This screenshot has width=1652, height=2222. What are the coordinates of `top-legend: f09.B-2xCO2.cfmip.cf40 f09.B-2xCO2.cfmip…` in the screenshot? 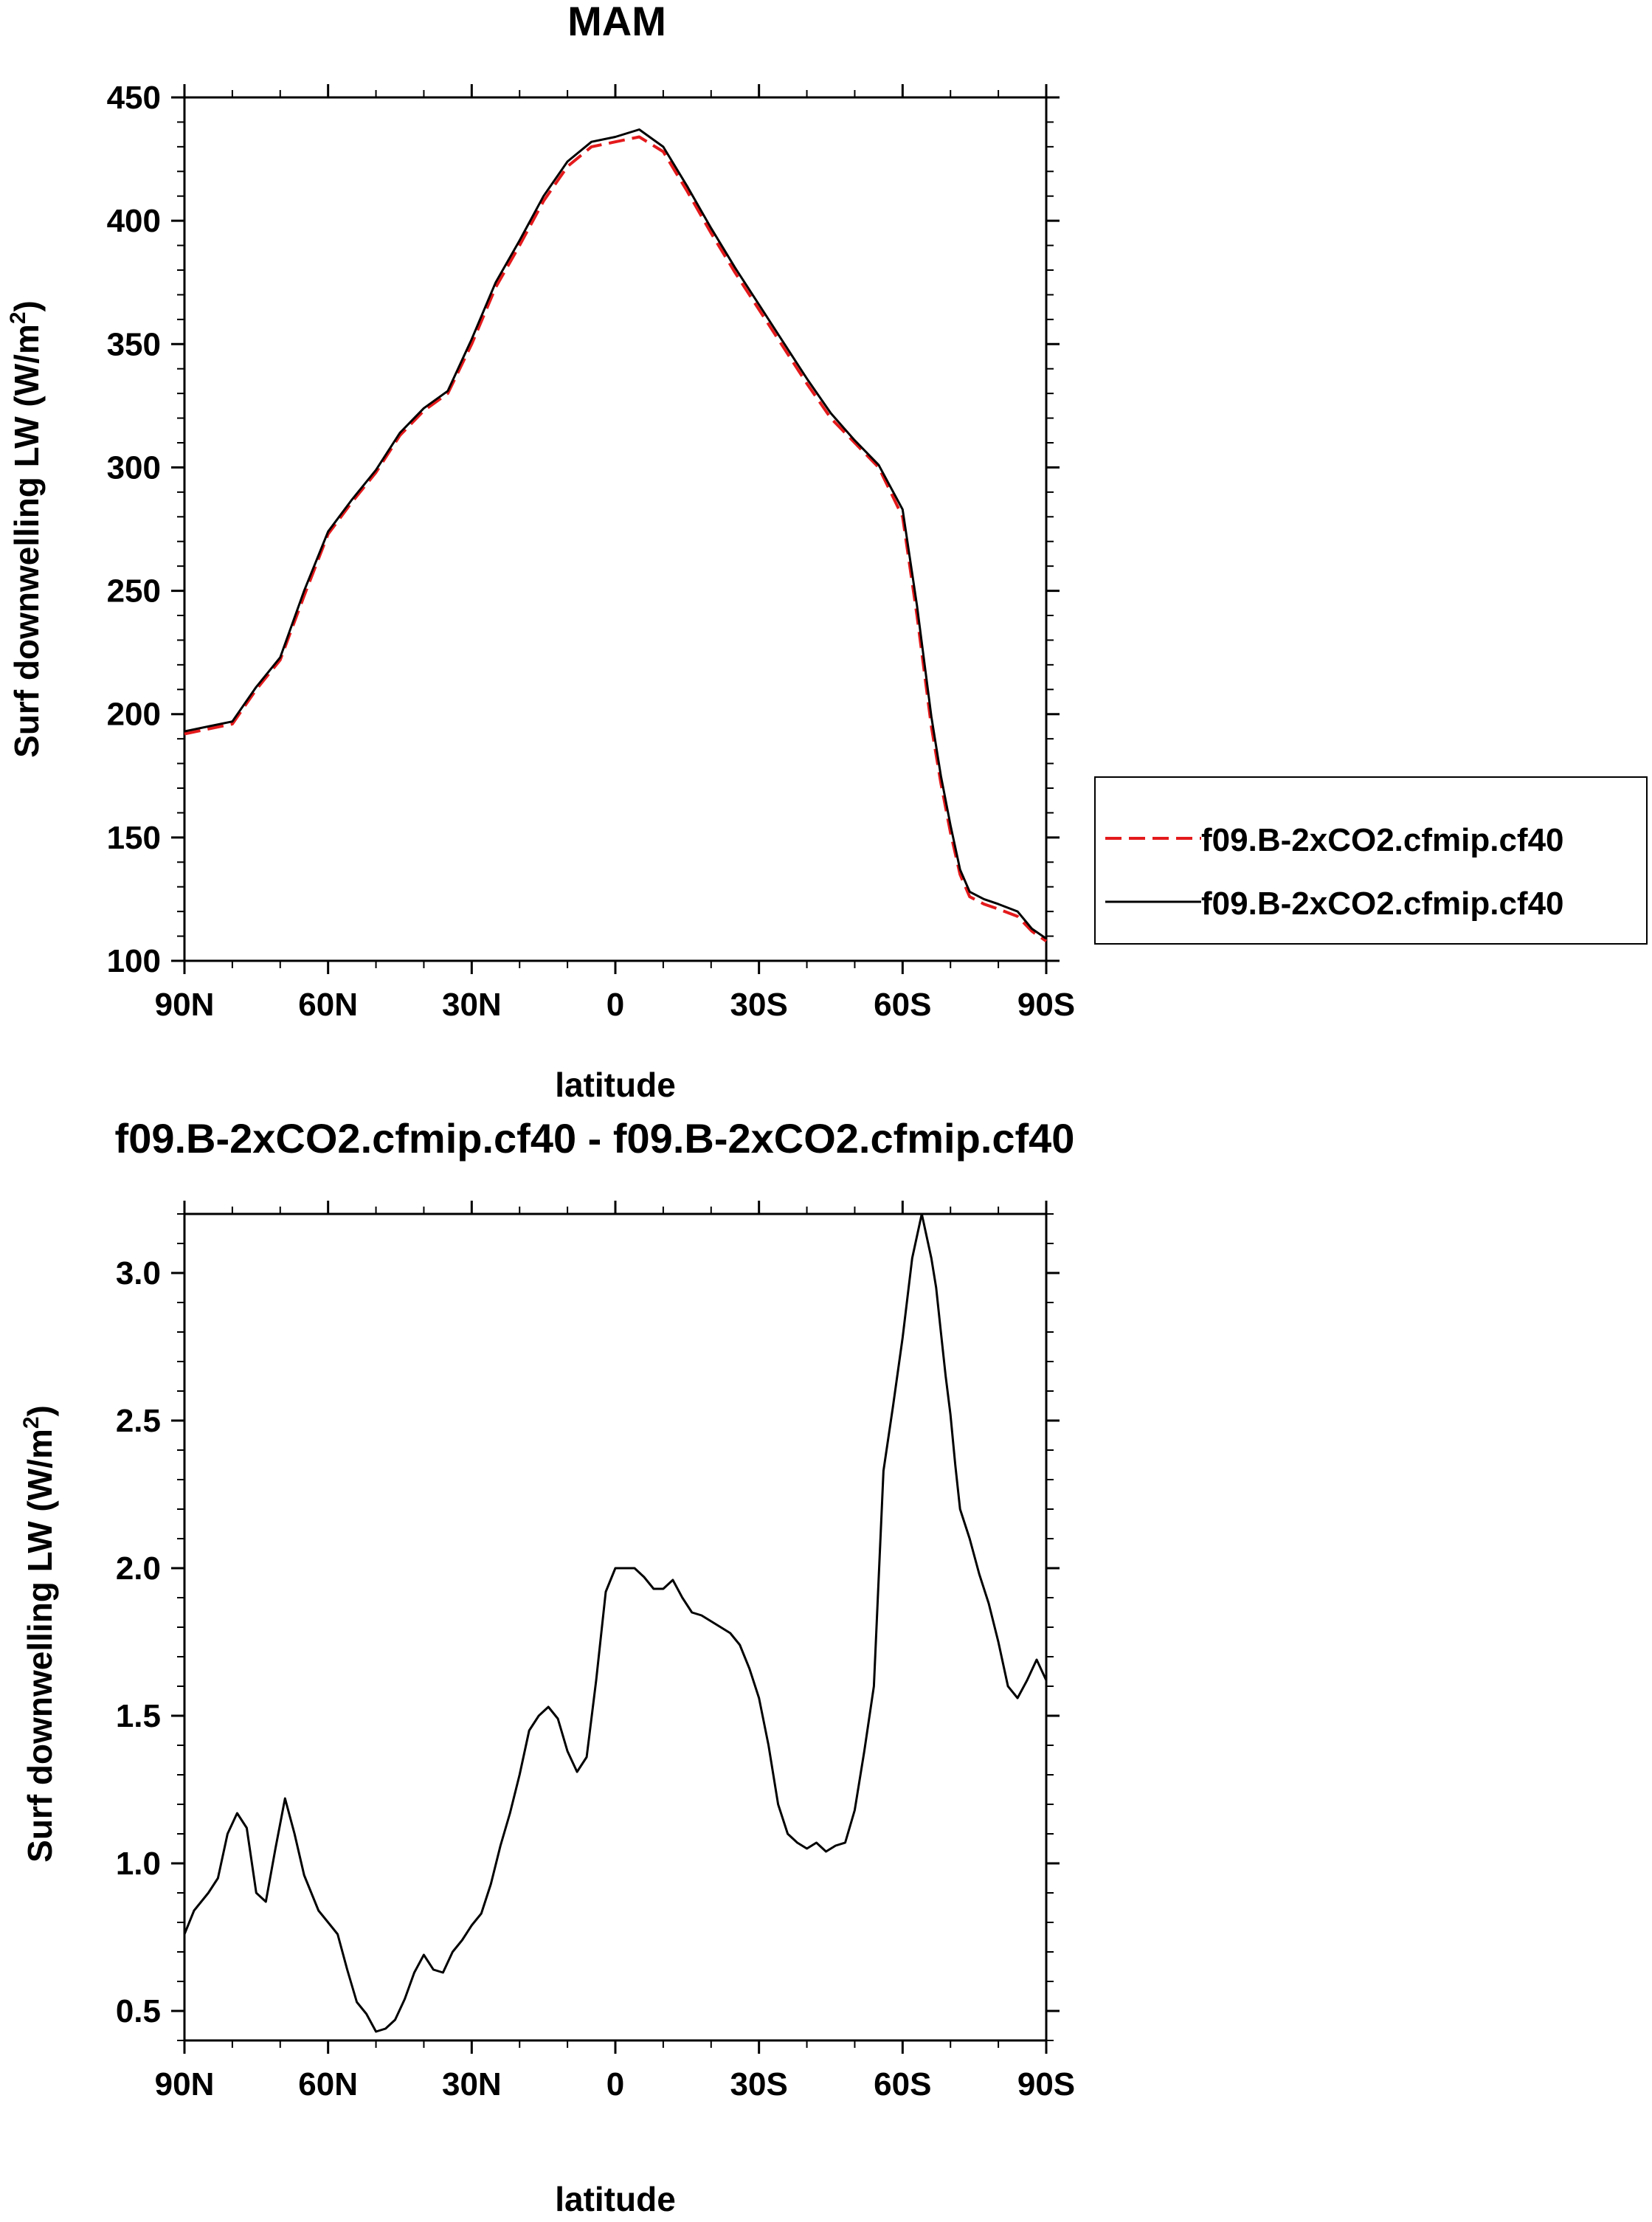 It's located at (1371, 861).